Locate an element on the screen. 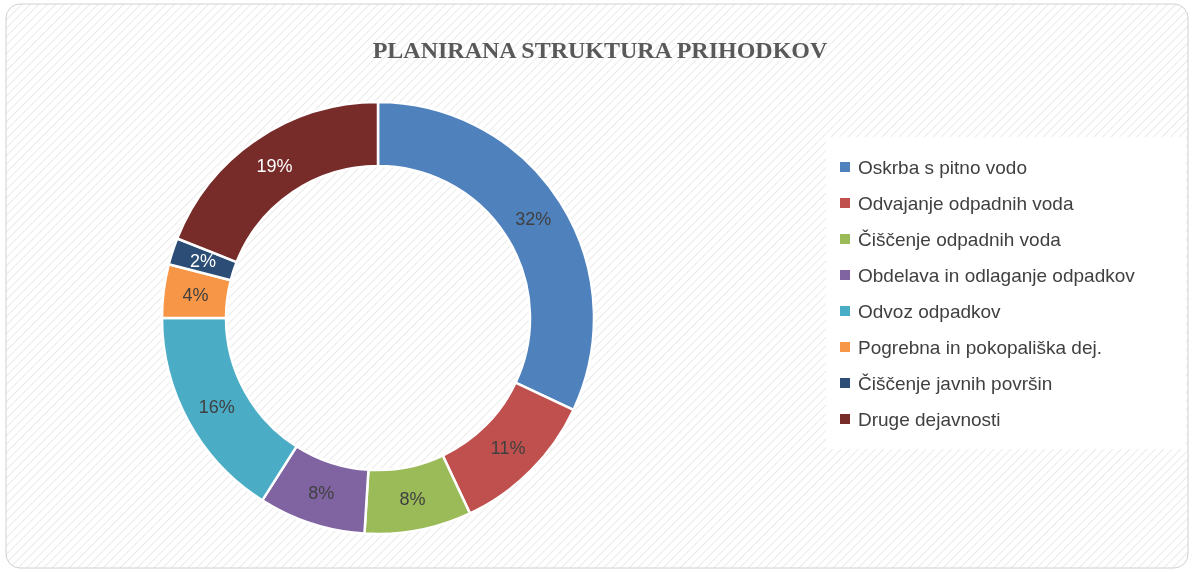  legend-label: Odvoz odpadkov is located at coordinates (930, 311).